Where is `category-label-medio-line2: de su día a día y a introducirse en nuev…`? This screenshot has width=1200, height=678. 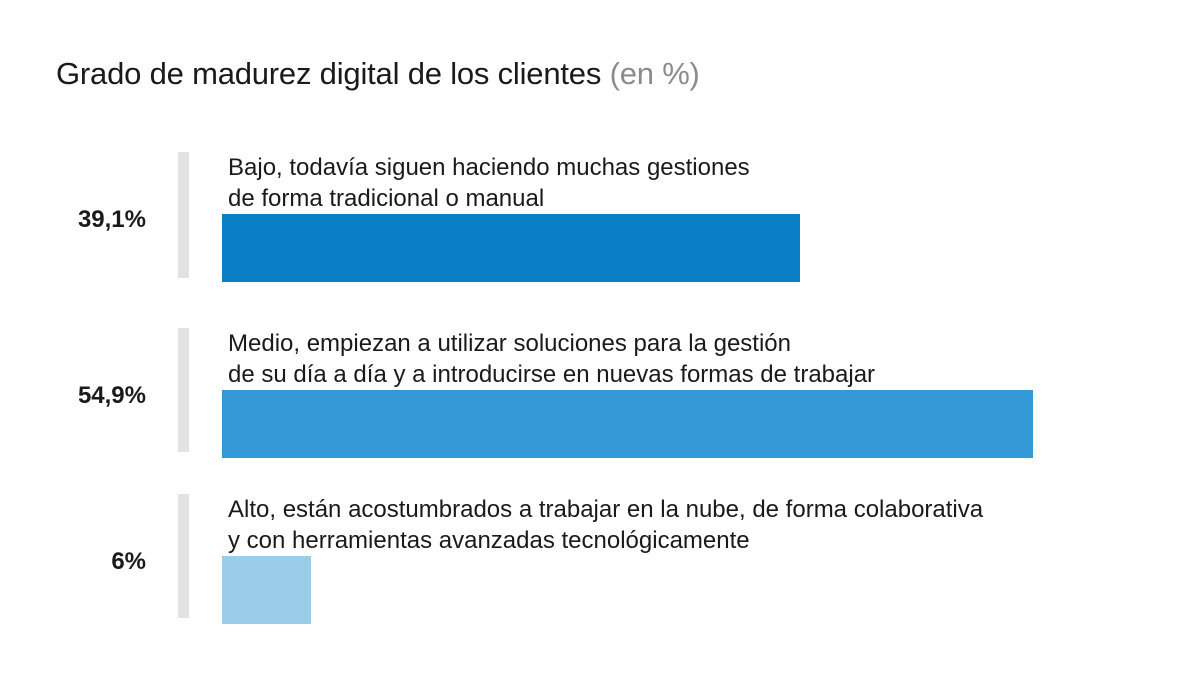
category-label-medio-line2: de su día a día y a introducirse en nuev… is located at coordinates (552, 374).